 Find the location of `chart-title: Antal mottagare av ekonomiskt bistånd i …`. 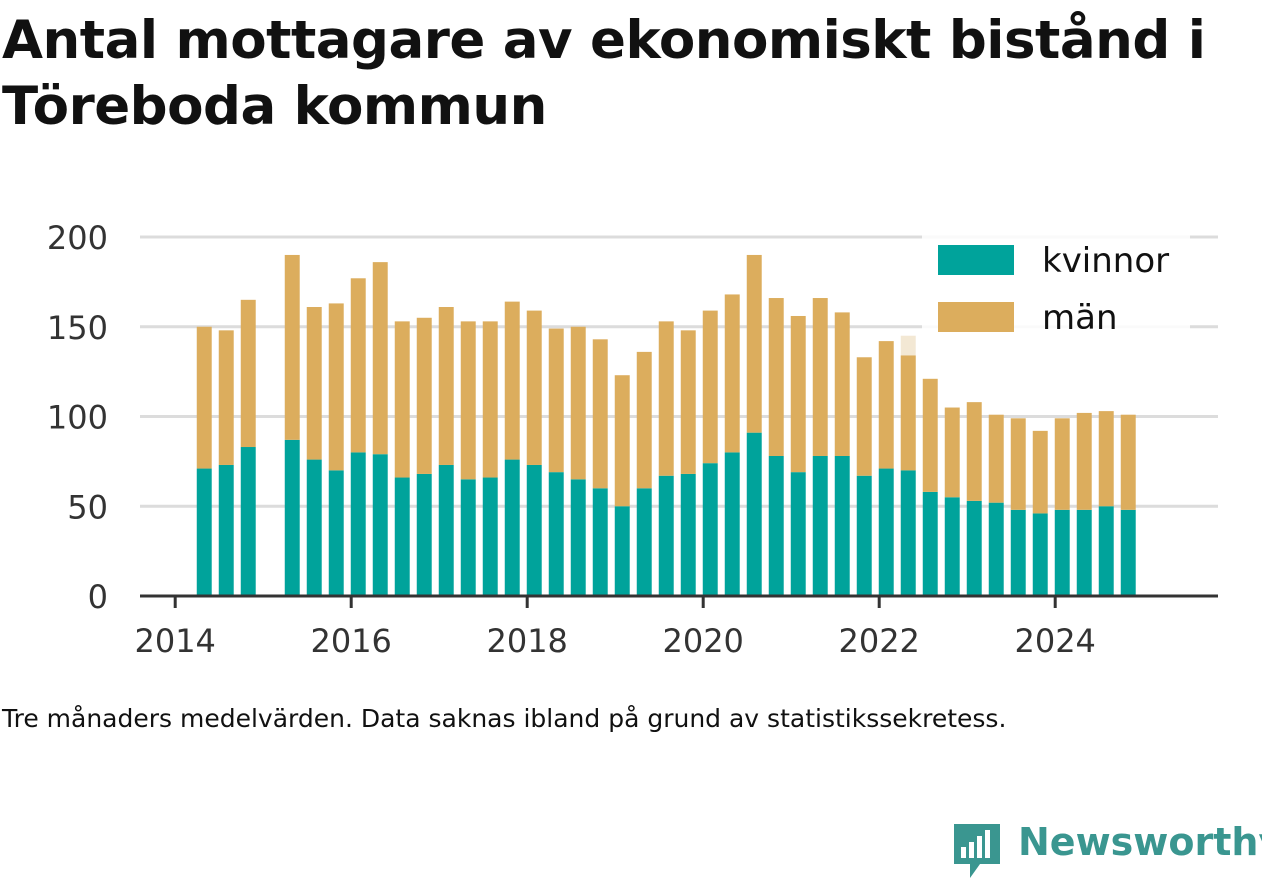

chart-title: Antal mottagare av ekonomiskt bistånd i … is located at coordinates (604, 73).